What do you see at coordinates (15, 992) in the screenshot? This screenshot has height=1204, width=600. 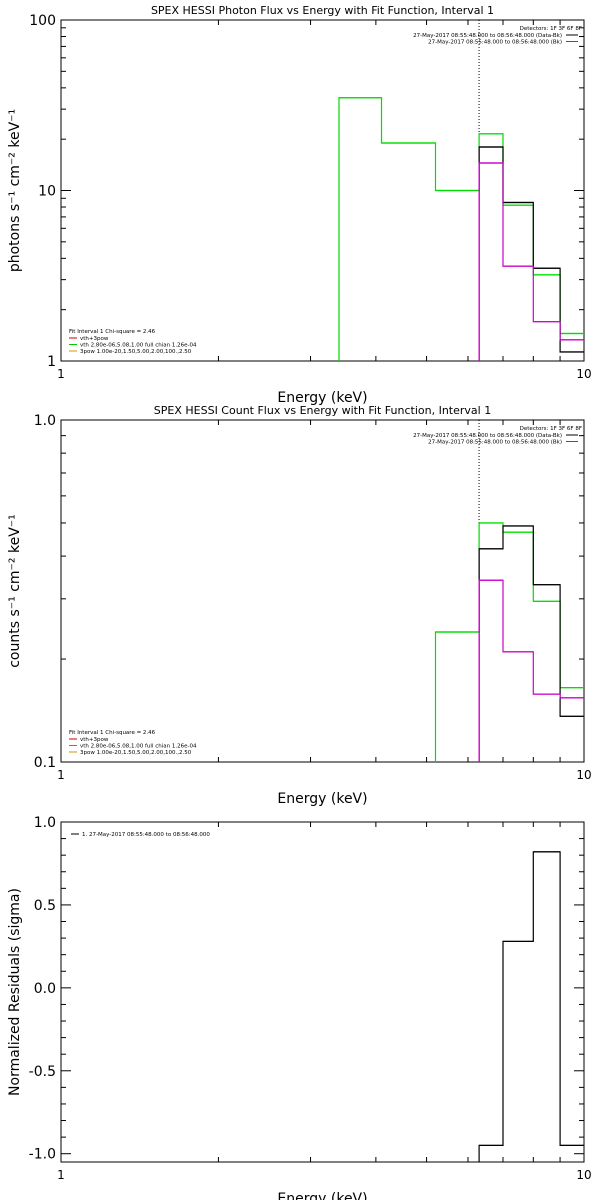 I see `y-axis-label: Normalized Residuals (sigma)` at bounding box center [15, 992].